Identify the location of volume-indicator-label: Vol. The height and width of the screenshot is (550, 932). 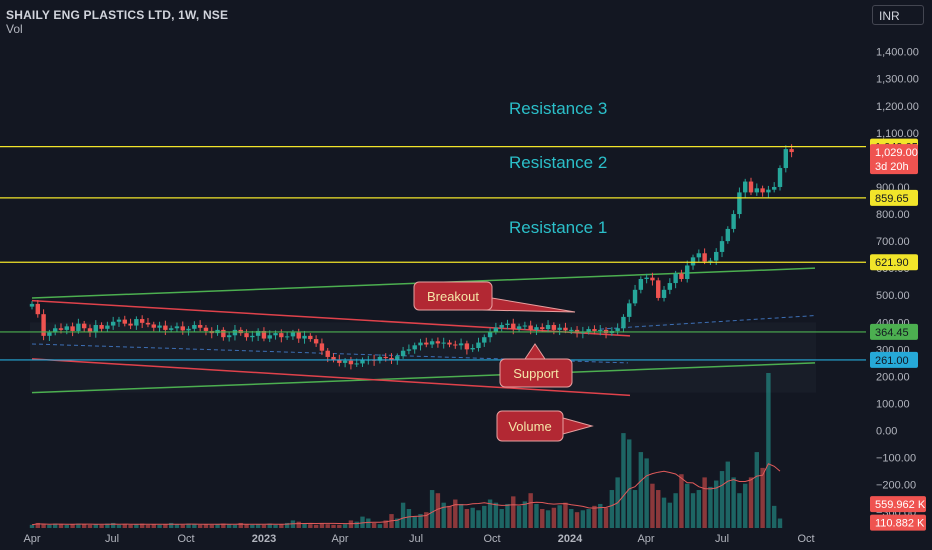
(14, 29).